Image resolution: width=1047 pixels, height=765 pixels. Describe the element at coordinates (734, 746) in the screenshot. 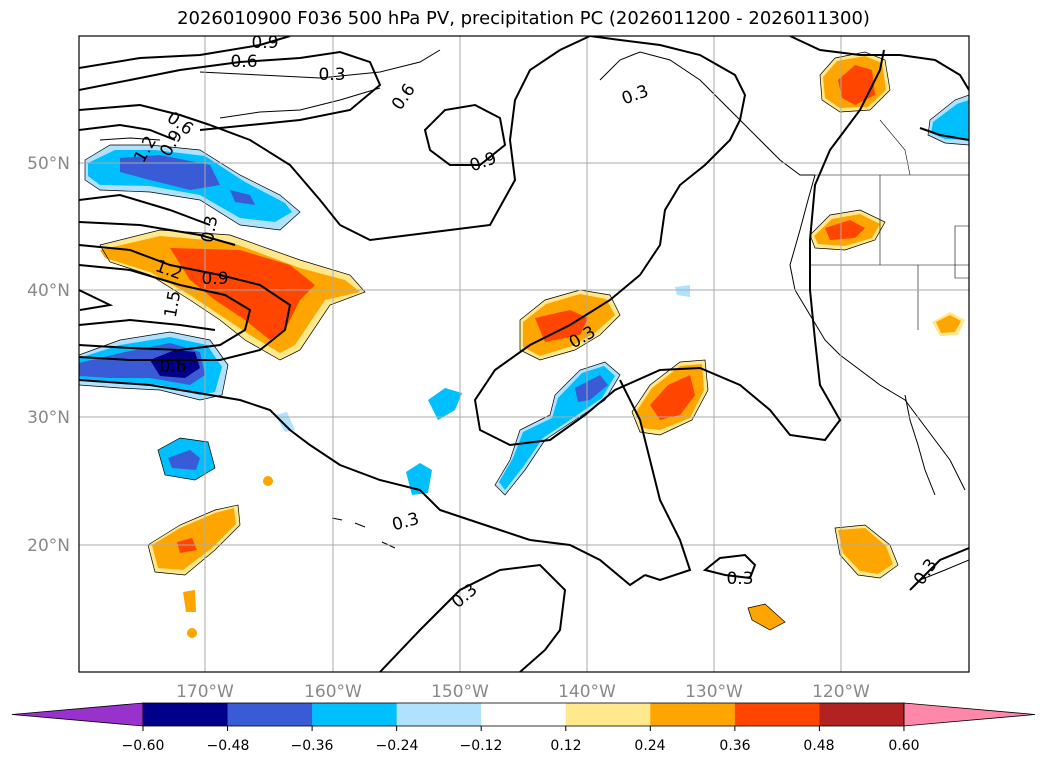

I see `colorbar-tick-label: 0.36` at that location.